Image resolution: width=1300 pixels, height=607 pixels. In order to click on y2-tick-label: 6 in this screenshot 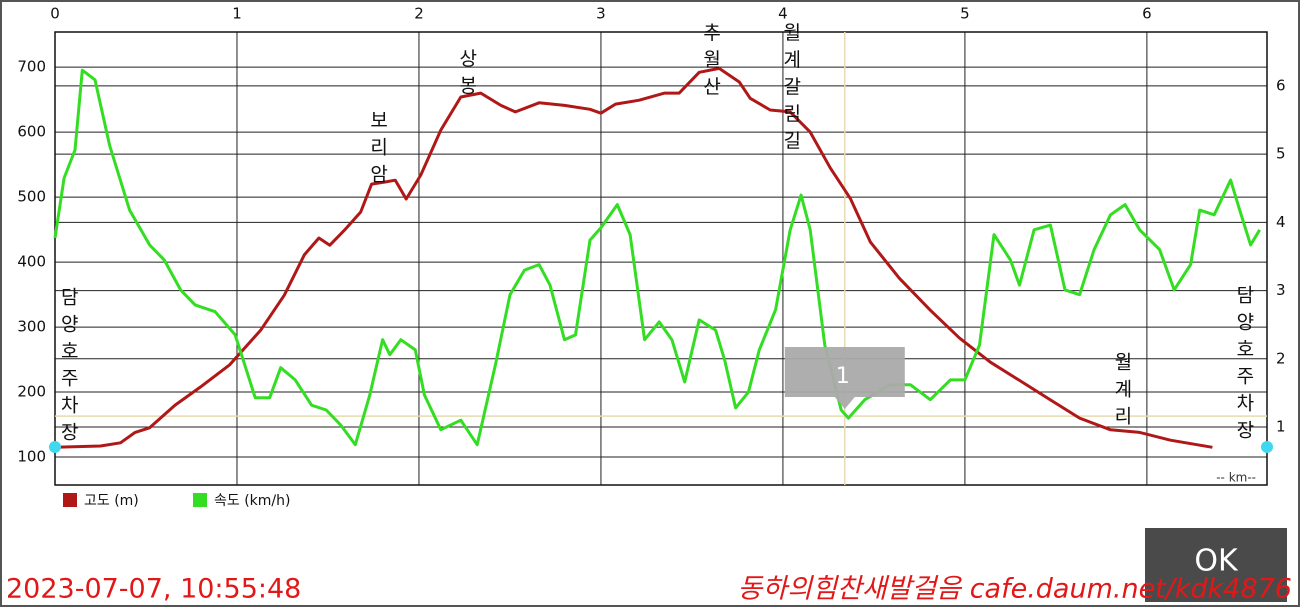, I will do `click(1281, 85)`.